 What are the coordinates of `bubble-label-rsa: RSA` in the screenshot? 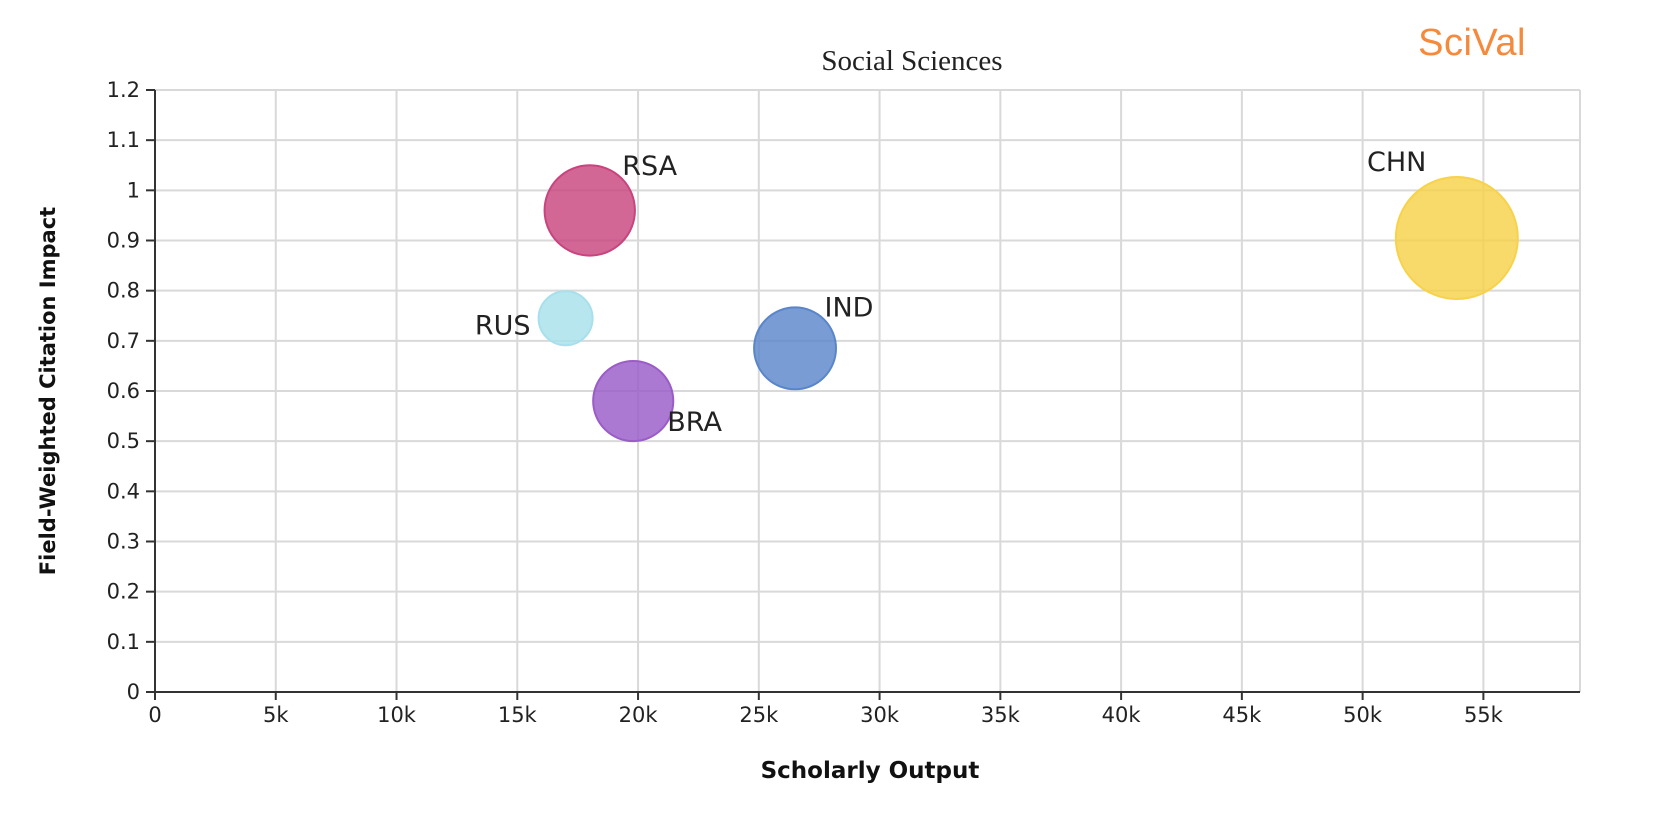 It's located at (649, 166).